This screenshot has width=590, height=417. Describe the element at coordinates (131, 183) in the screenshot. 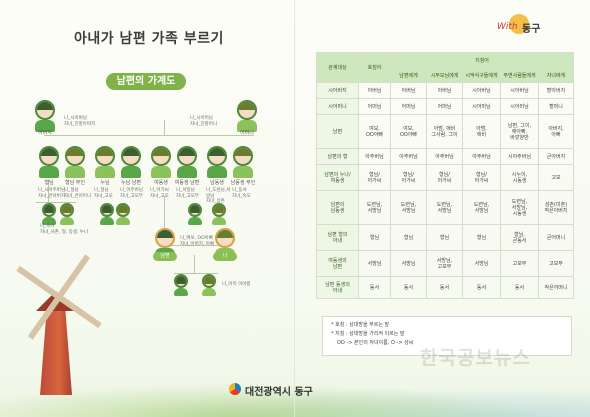

I see `sibling-role-label: 누님 남편` at that location.